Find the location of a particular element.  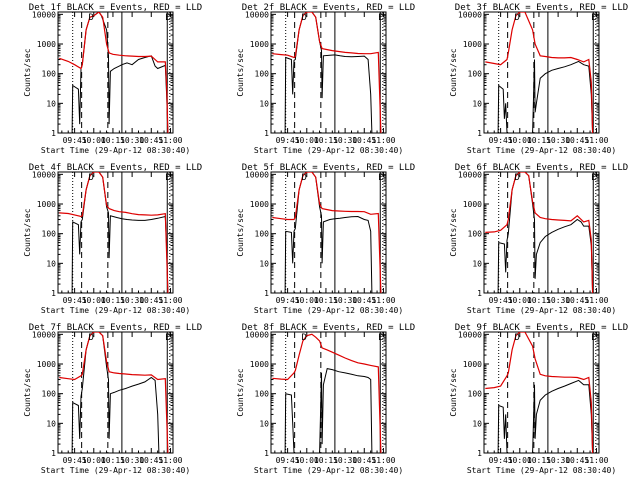

panel-title: Det 9f BLACK = Events, RED = LLD is located at coordinates (541, 328).